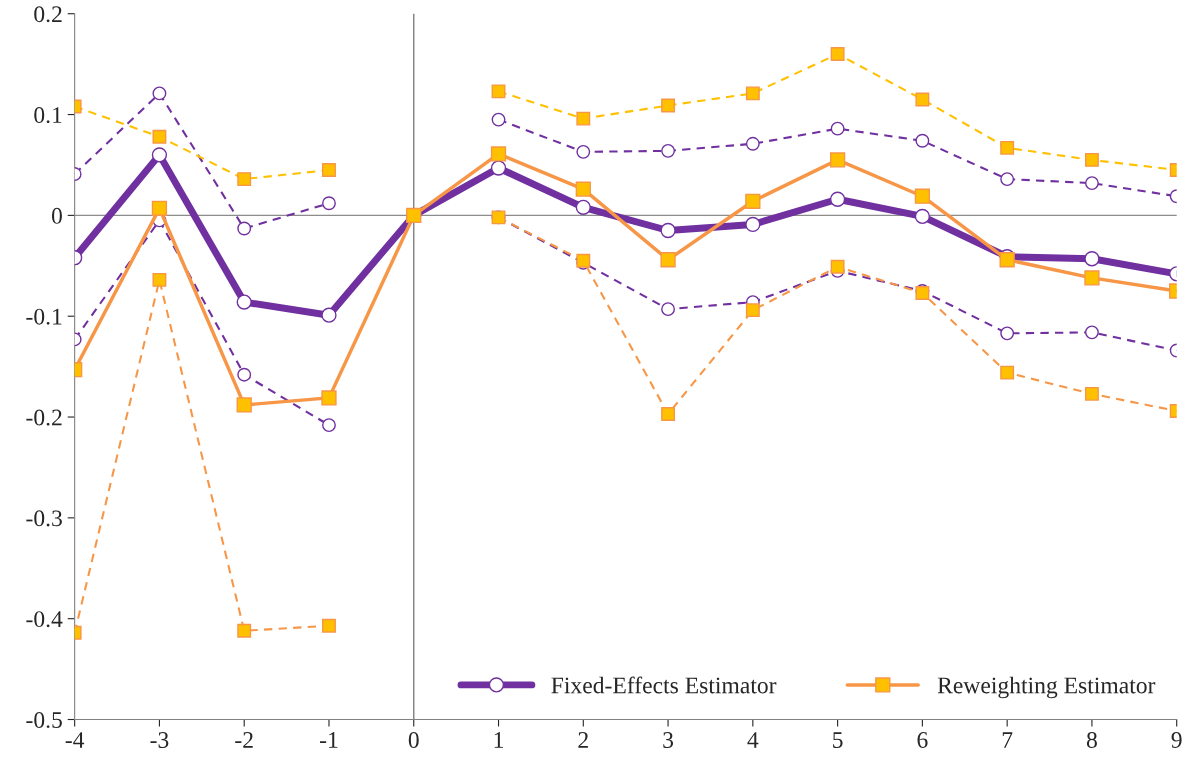  Describe the element at coordinates (244, 740) in the screenshot. I see `x-tick-label: -2` at that location.